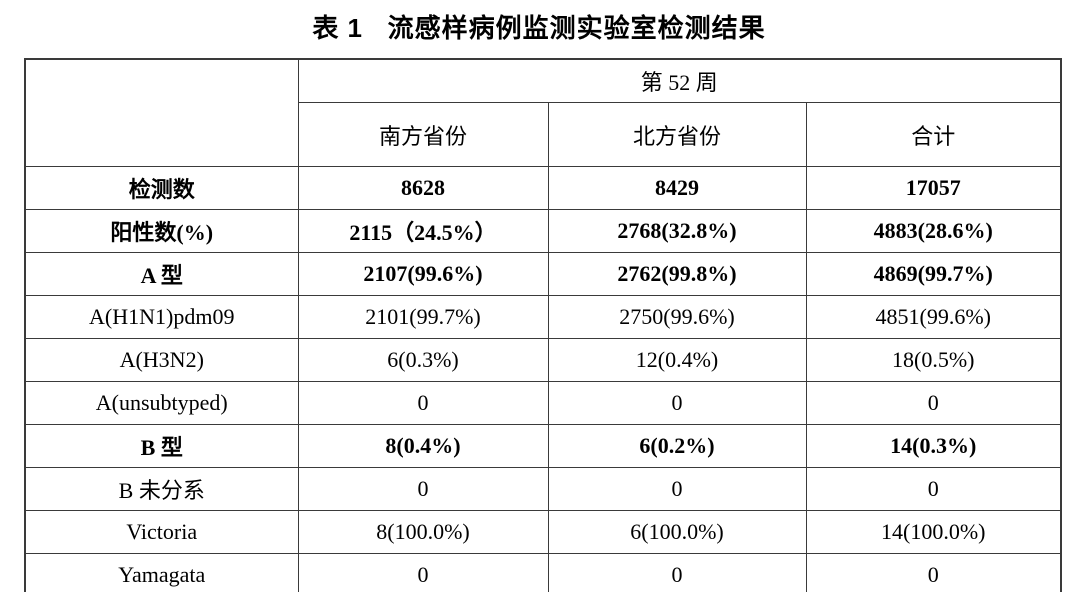 This screenshot has width=1078, height=592. I want to click on column-header-south: 南方省份, so click(423, 134).